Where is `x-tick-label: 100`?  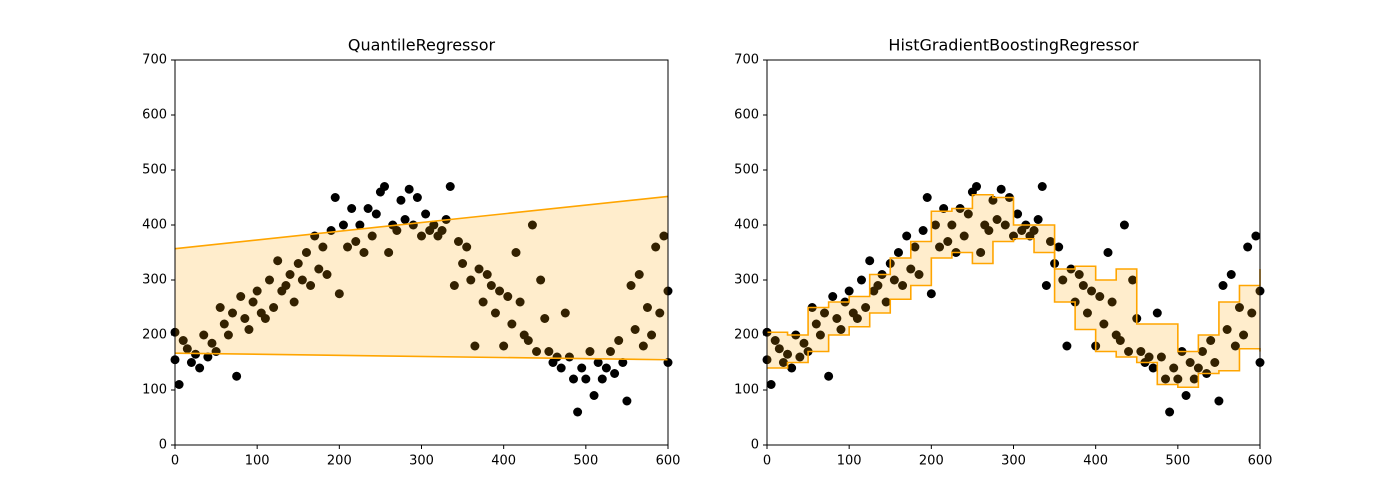 x-tick-label: 100 is located at coordinates (849, 461).